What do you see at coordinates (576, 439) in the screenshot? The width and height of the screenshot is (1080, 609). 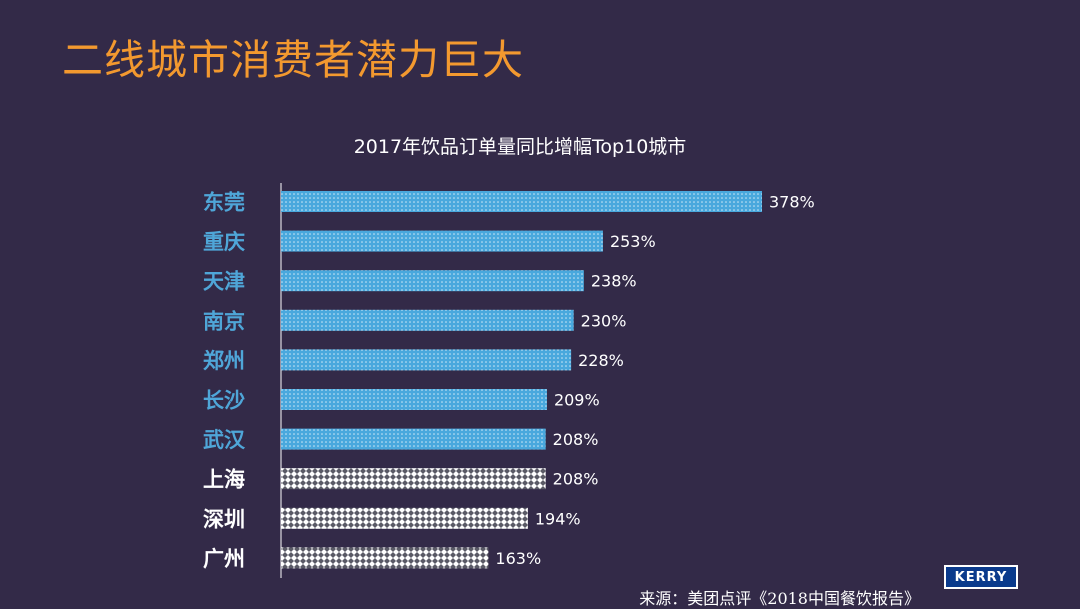 I see `value-label-7: 208%` at bounding box center [576, 439].